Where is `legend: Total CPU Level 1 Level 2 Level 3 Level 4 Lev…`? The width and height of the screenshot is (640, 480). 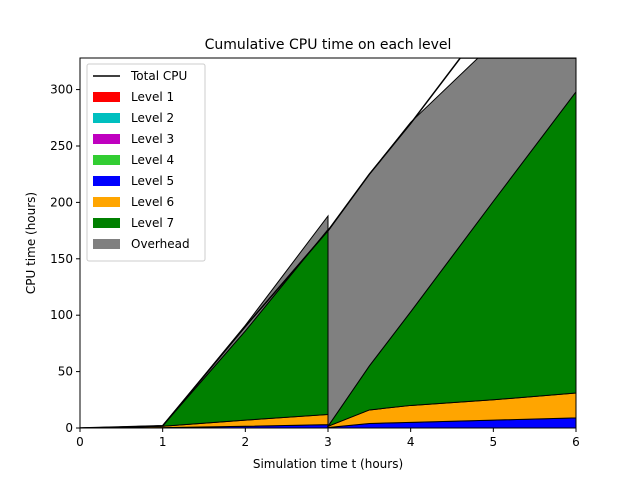
legend: Total CPU Level 1 Level 2 Level 3 Level 4 Lev… is located at coordinates (146, 162).